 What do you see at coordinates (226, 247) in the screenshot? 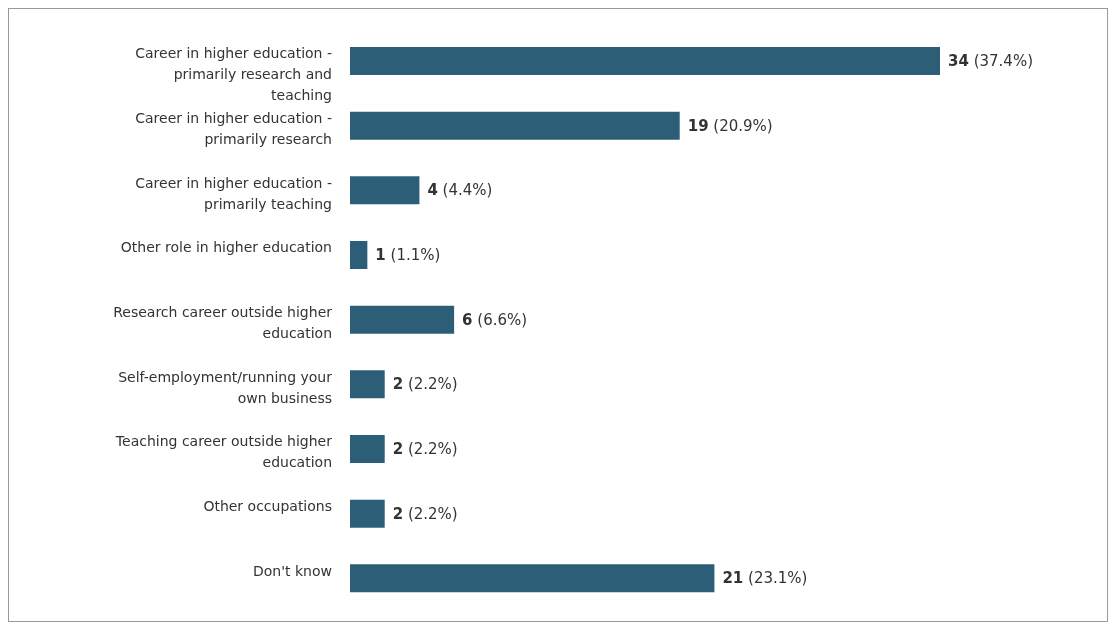
I see `y-tick-label: Other role in higher education` at bounding box center [226, 247].